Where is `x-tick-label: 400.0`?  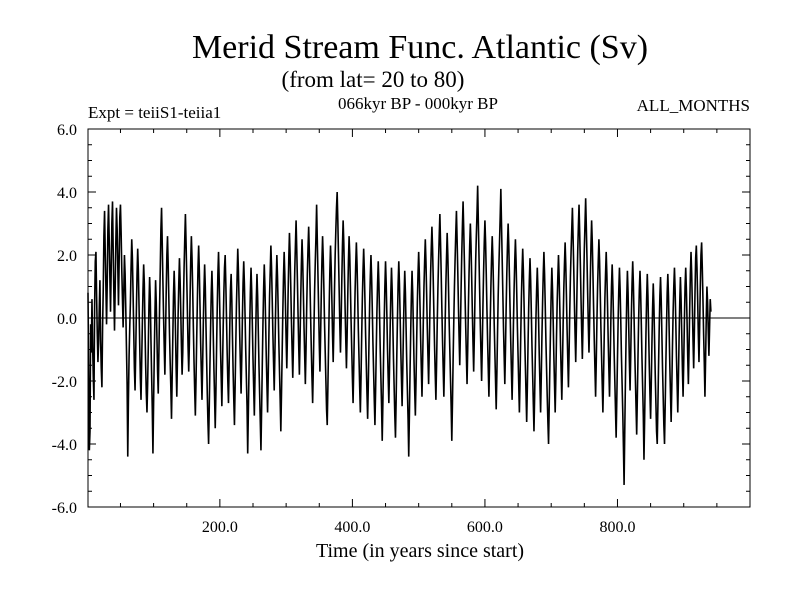
x-tick-label: 400.0 is located at coordinates (352, 527).